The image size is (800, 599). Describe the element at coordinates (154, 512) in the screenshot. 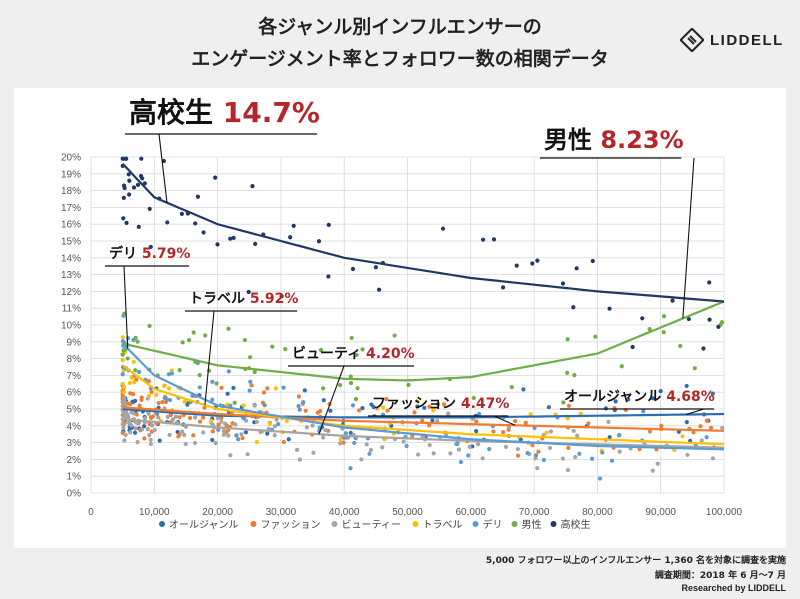

I see `x-tick-label: 10,000` at that location.